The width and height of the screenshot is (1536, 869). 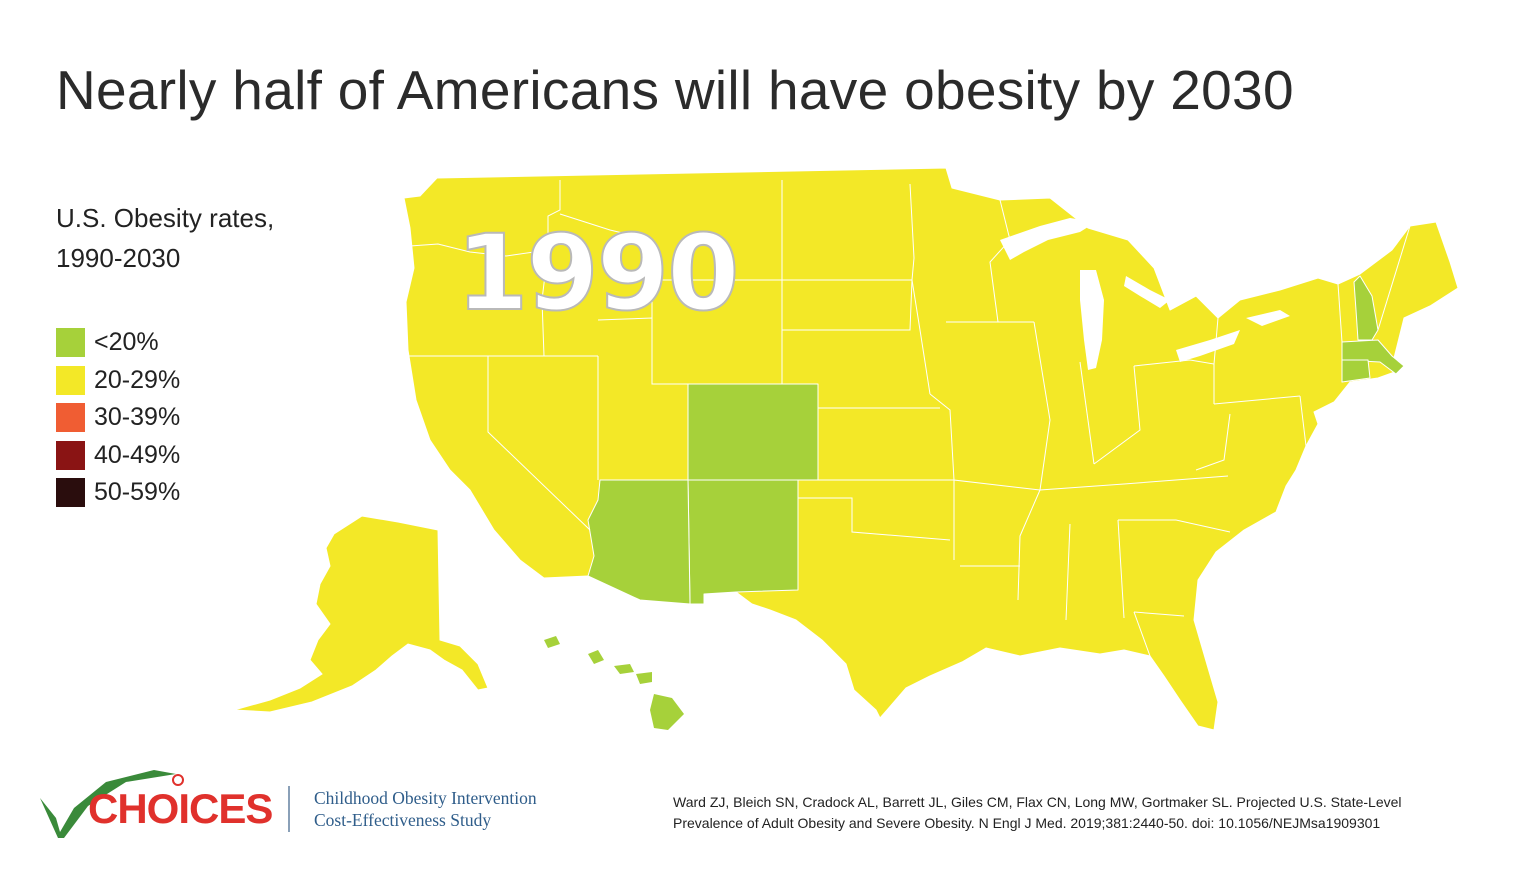 I want to click on legend-label: 40-49%, so click(x=137, y=454).